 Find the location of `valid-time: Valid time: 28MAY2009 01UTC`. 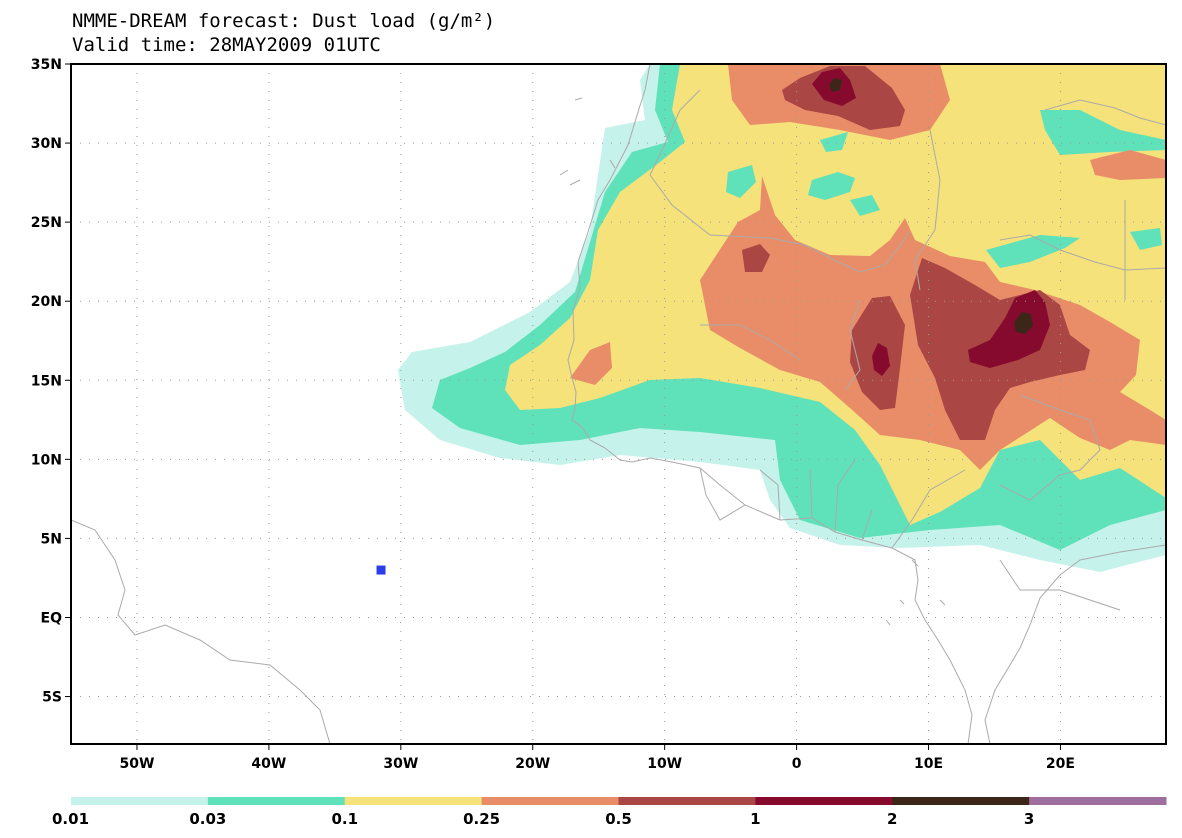

valid-time: Valid time: 28MAY2009 01UTC is located at coordinates (226, 45).